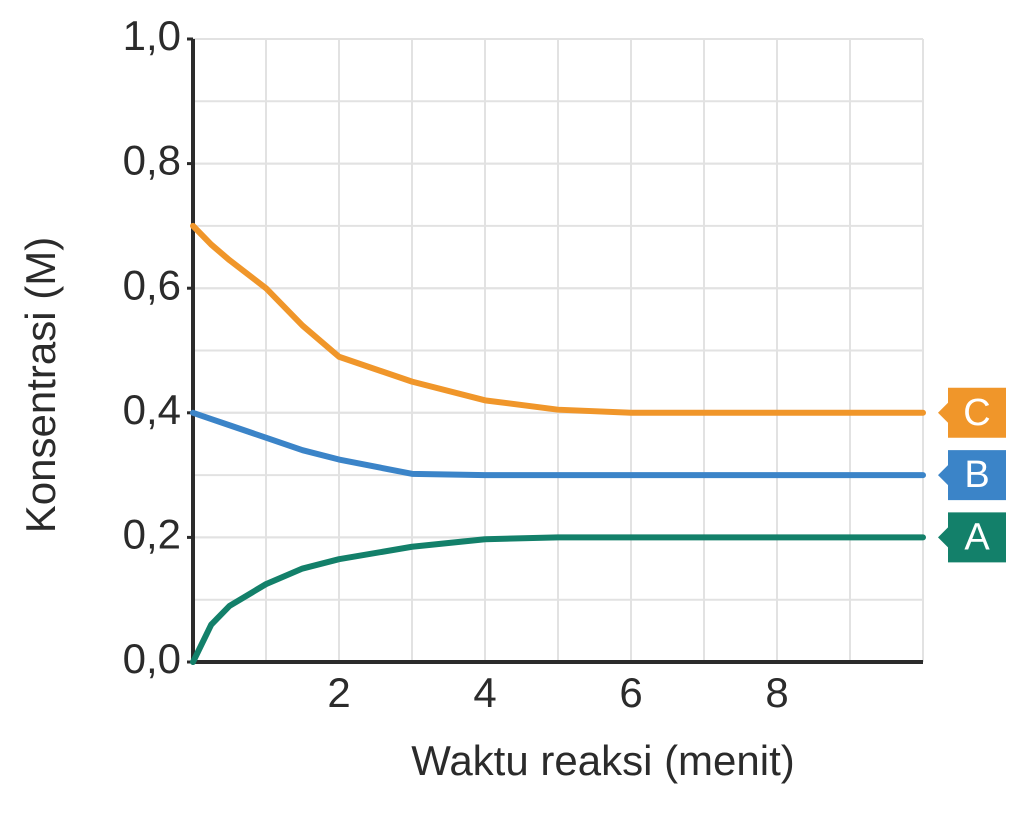 This screenshot has width=1024, height=814. What do you see at coordinates (152, 160) in the screenshot?
I see `y-tick-label: 0,8` at bounding box center [152, 160].